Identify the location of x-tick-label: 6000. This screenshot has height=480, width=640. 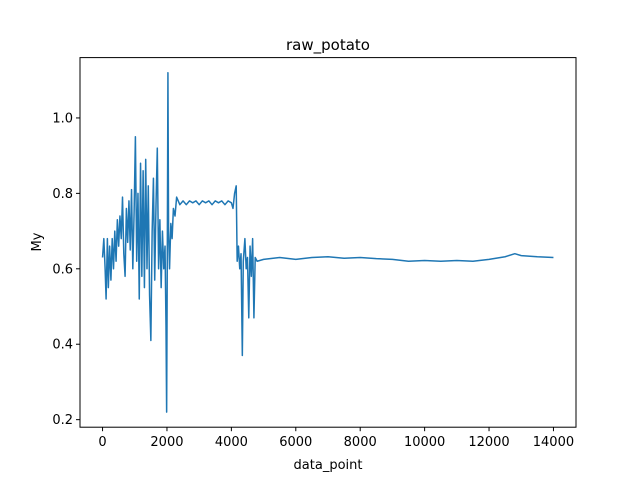
(295, 442).